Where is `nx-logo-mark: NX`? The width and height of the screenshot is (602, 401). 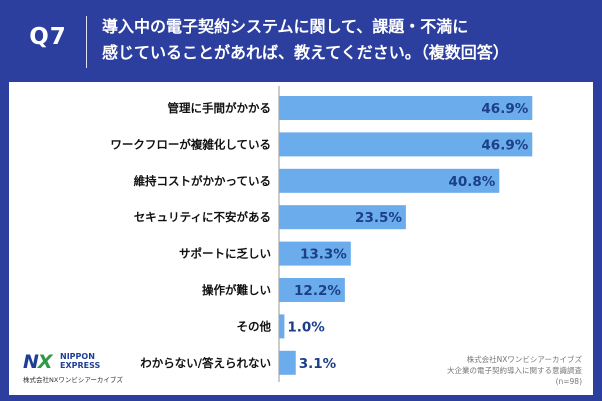
nx-logo-mark: NX is located at coordinates (38, 362).